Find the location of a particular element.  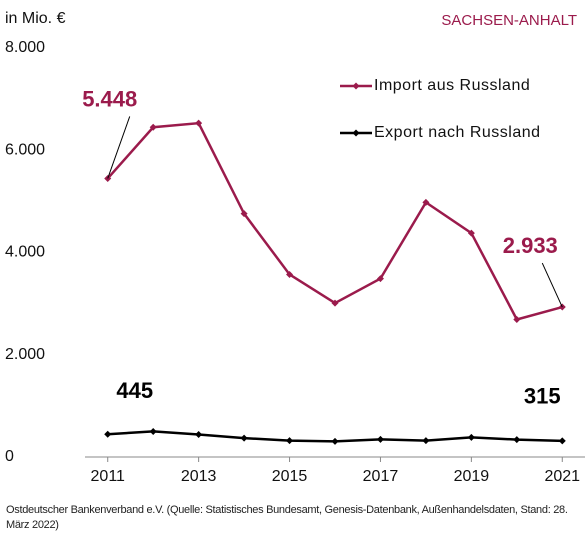

y-tick-label: 8.000 is located at coordinates (25, 47).